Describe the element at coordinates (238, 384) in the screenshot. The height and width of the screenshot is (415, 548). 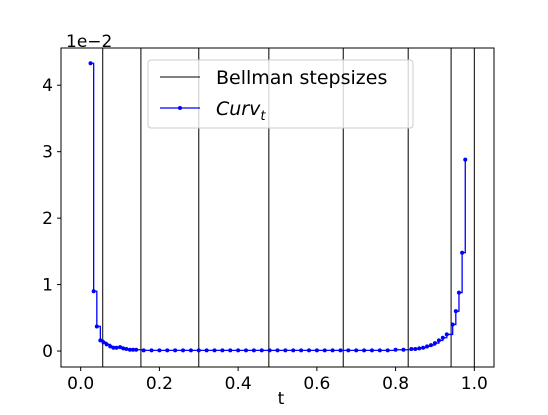
I see `x-tick-label: 0.4` at that location.